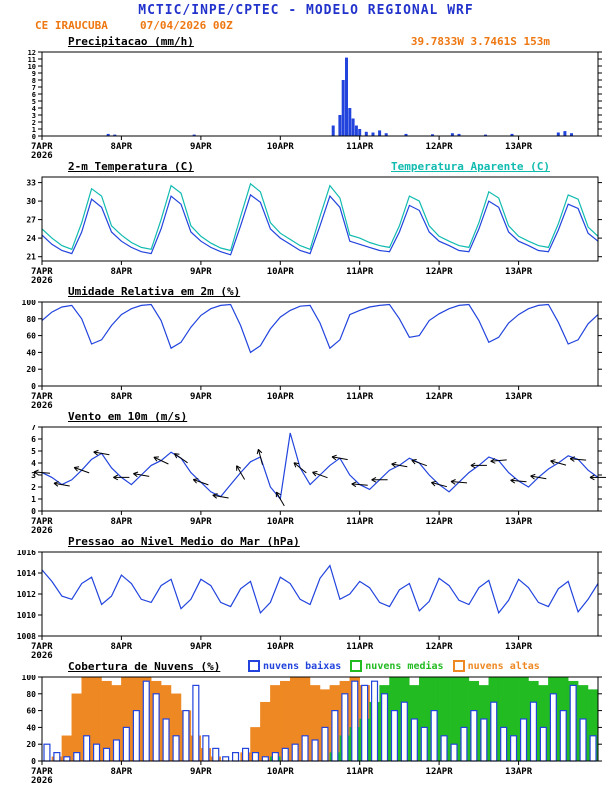  I want to click on wind-title-row: Vento em 10m (m/s), so click(306, 417).